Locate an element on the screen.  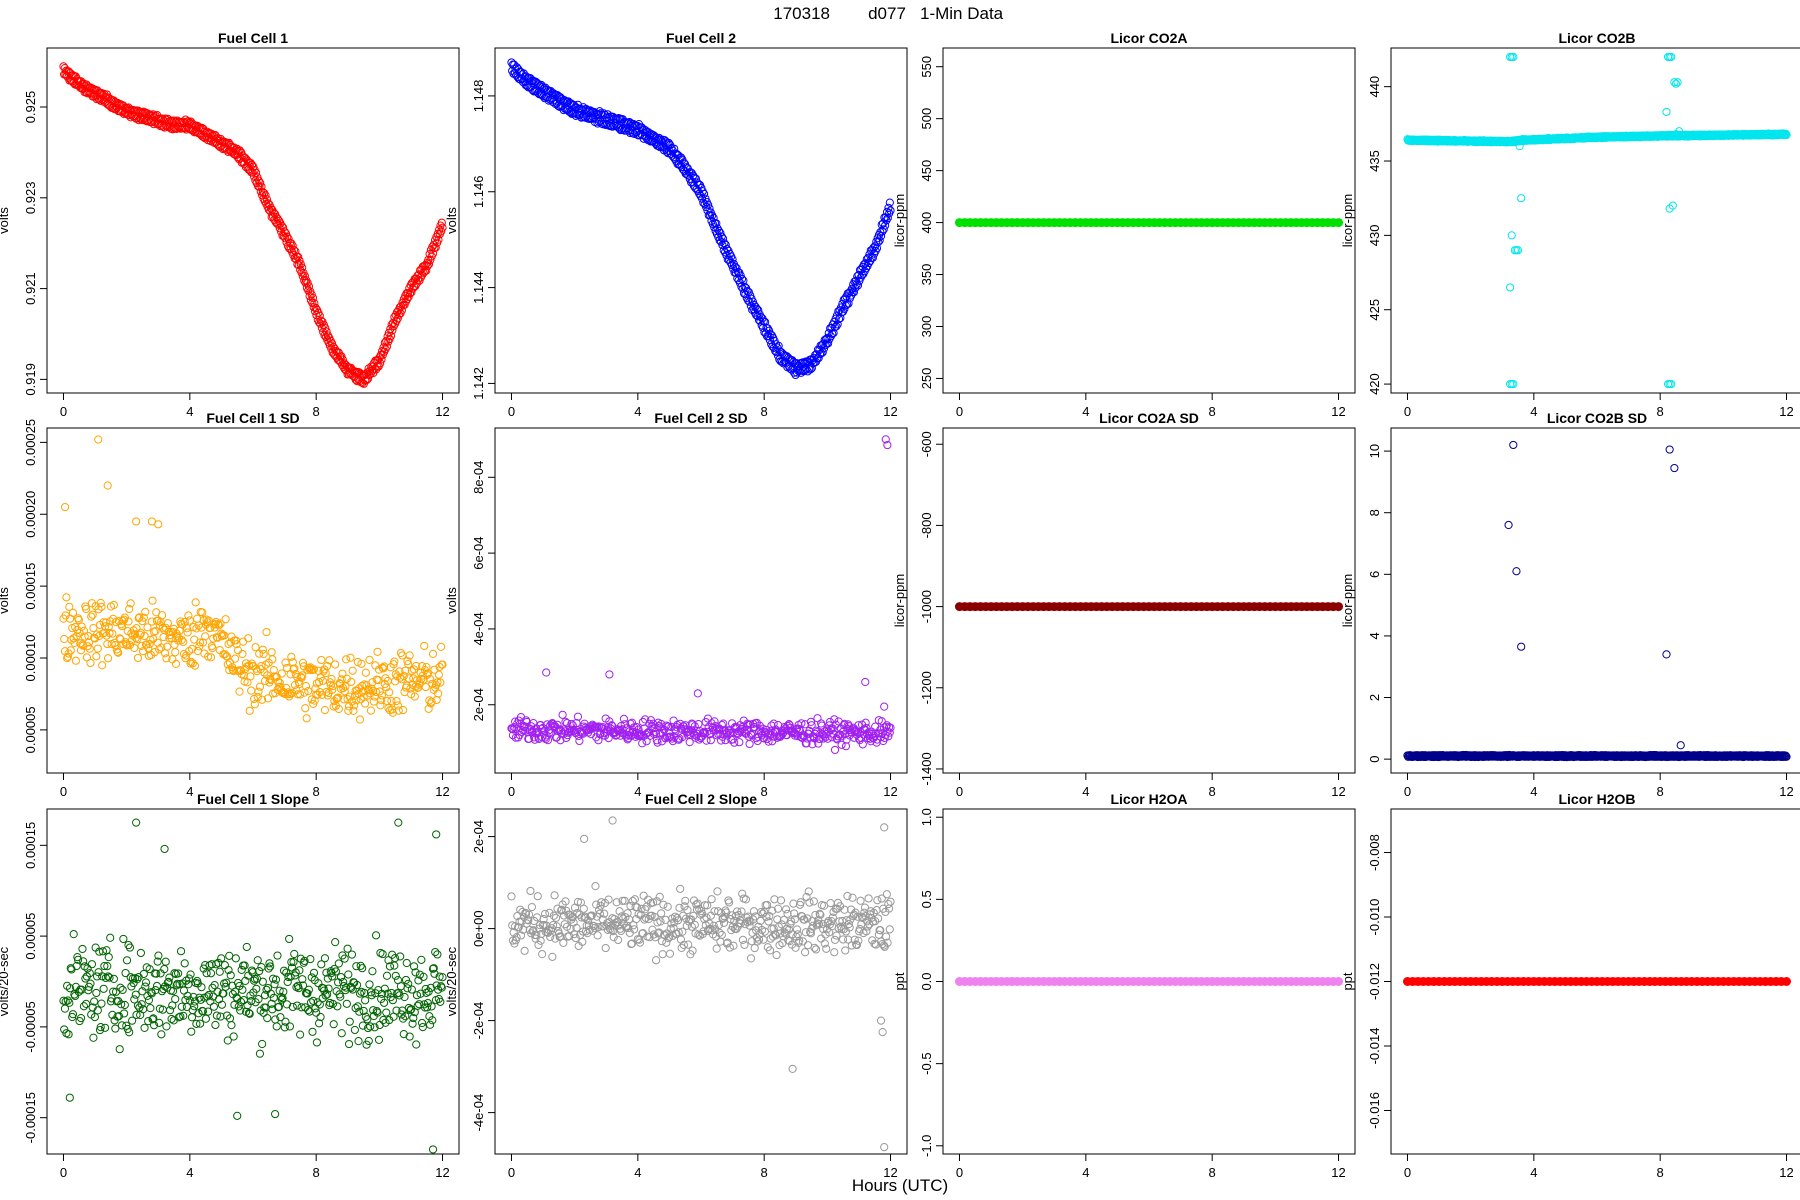
y-tick-label: 1.146 is located at coordinates (478, 191).